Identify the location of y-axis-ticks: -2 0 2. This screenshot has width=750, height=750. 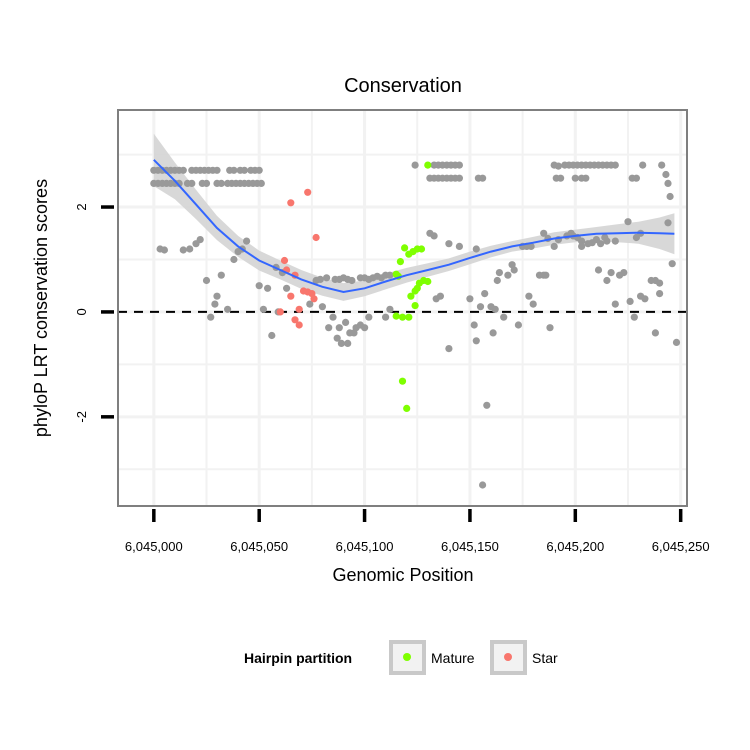
(94, 313).